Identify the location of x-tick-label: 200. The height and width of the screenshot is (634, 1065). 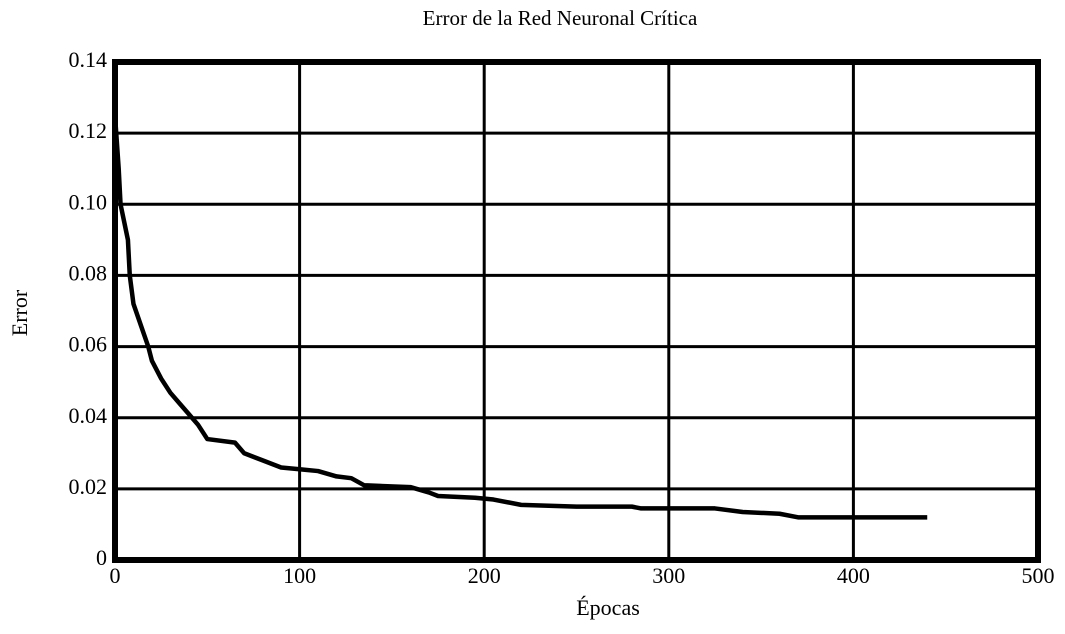
(484, 575).